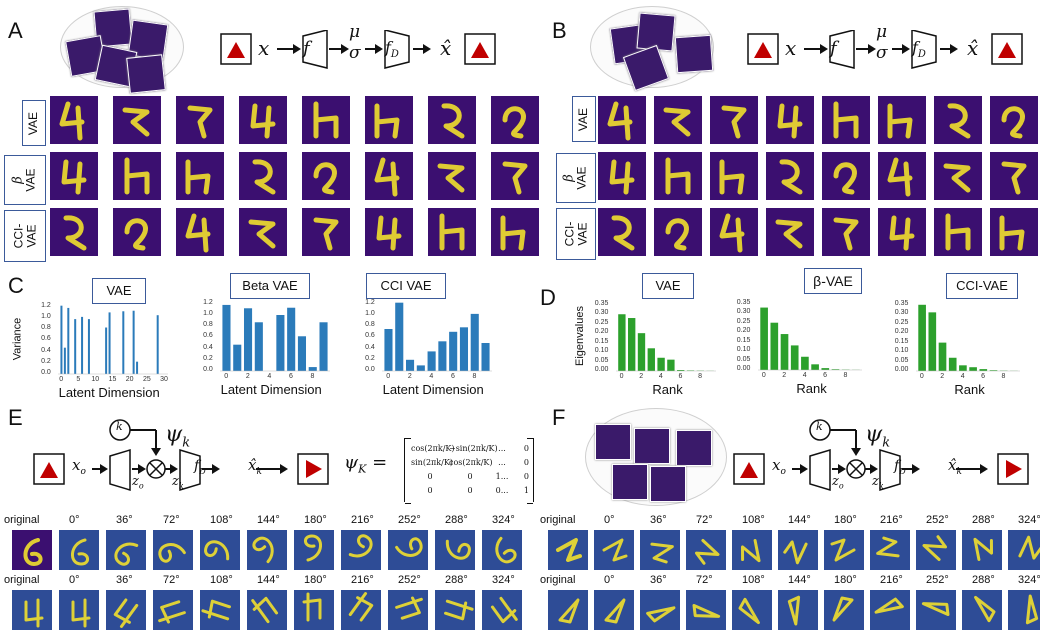  Describe the element at coordinates (208, 313) in the screenshot. I see `y-tick-label: 1.0` at that location.